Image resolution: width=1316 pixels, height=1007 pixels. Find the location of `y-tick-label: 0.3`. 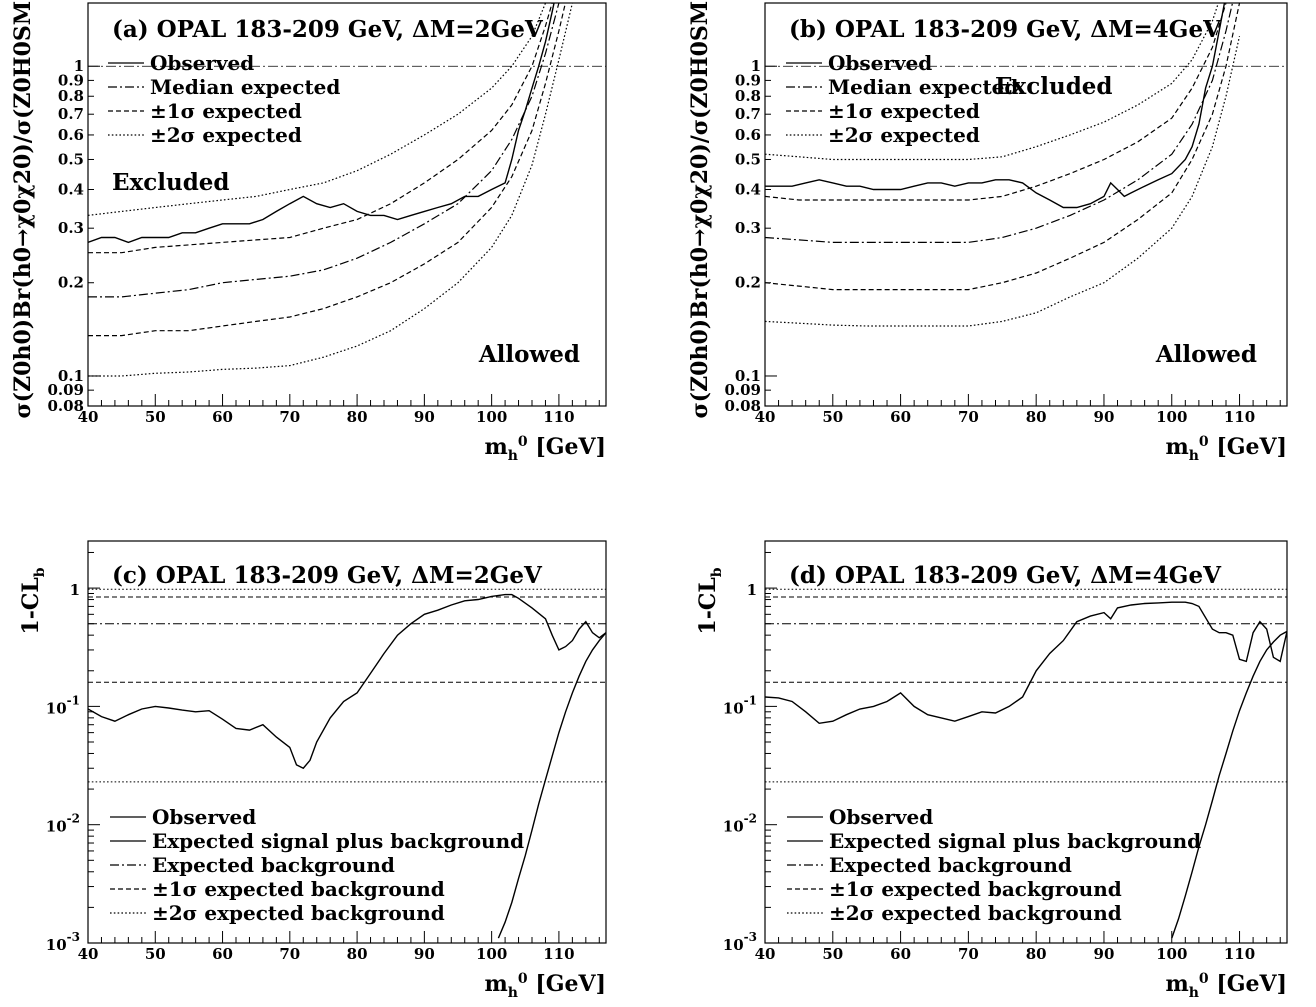

y-tick-label: 0.3 is located at coordinates (71, 228).